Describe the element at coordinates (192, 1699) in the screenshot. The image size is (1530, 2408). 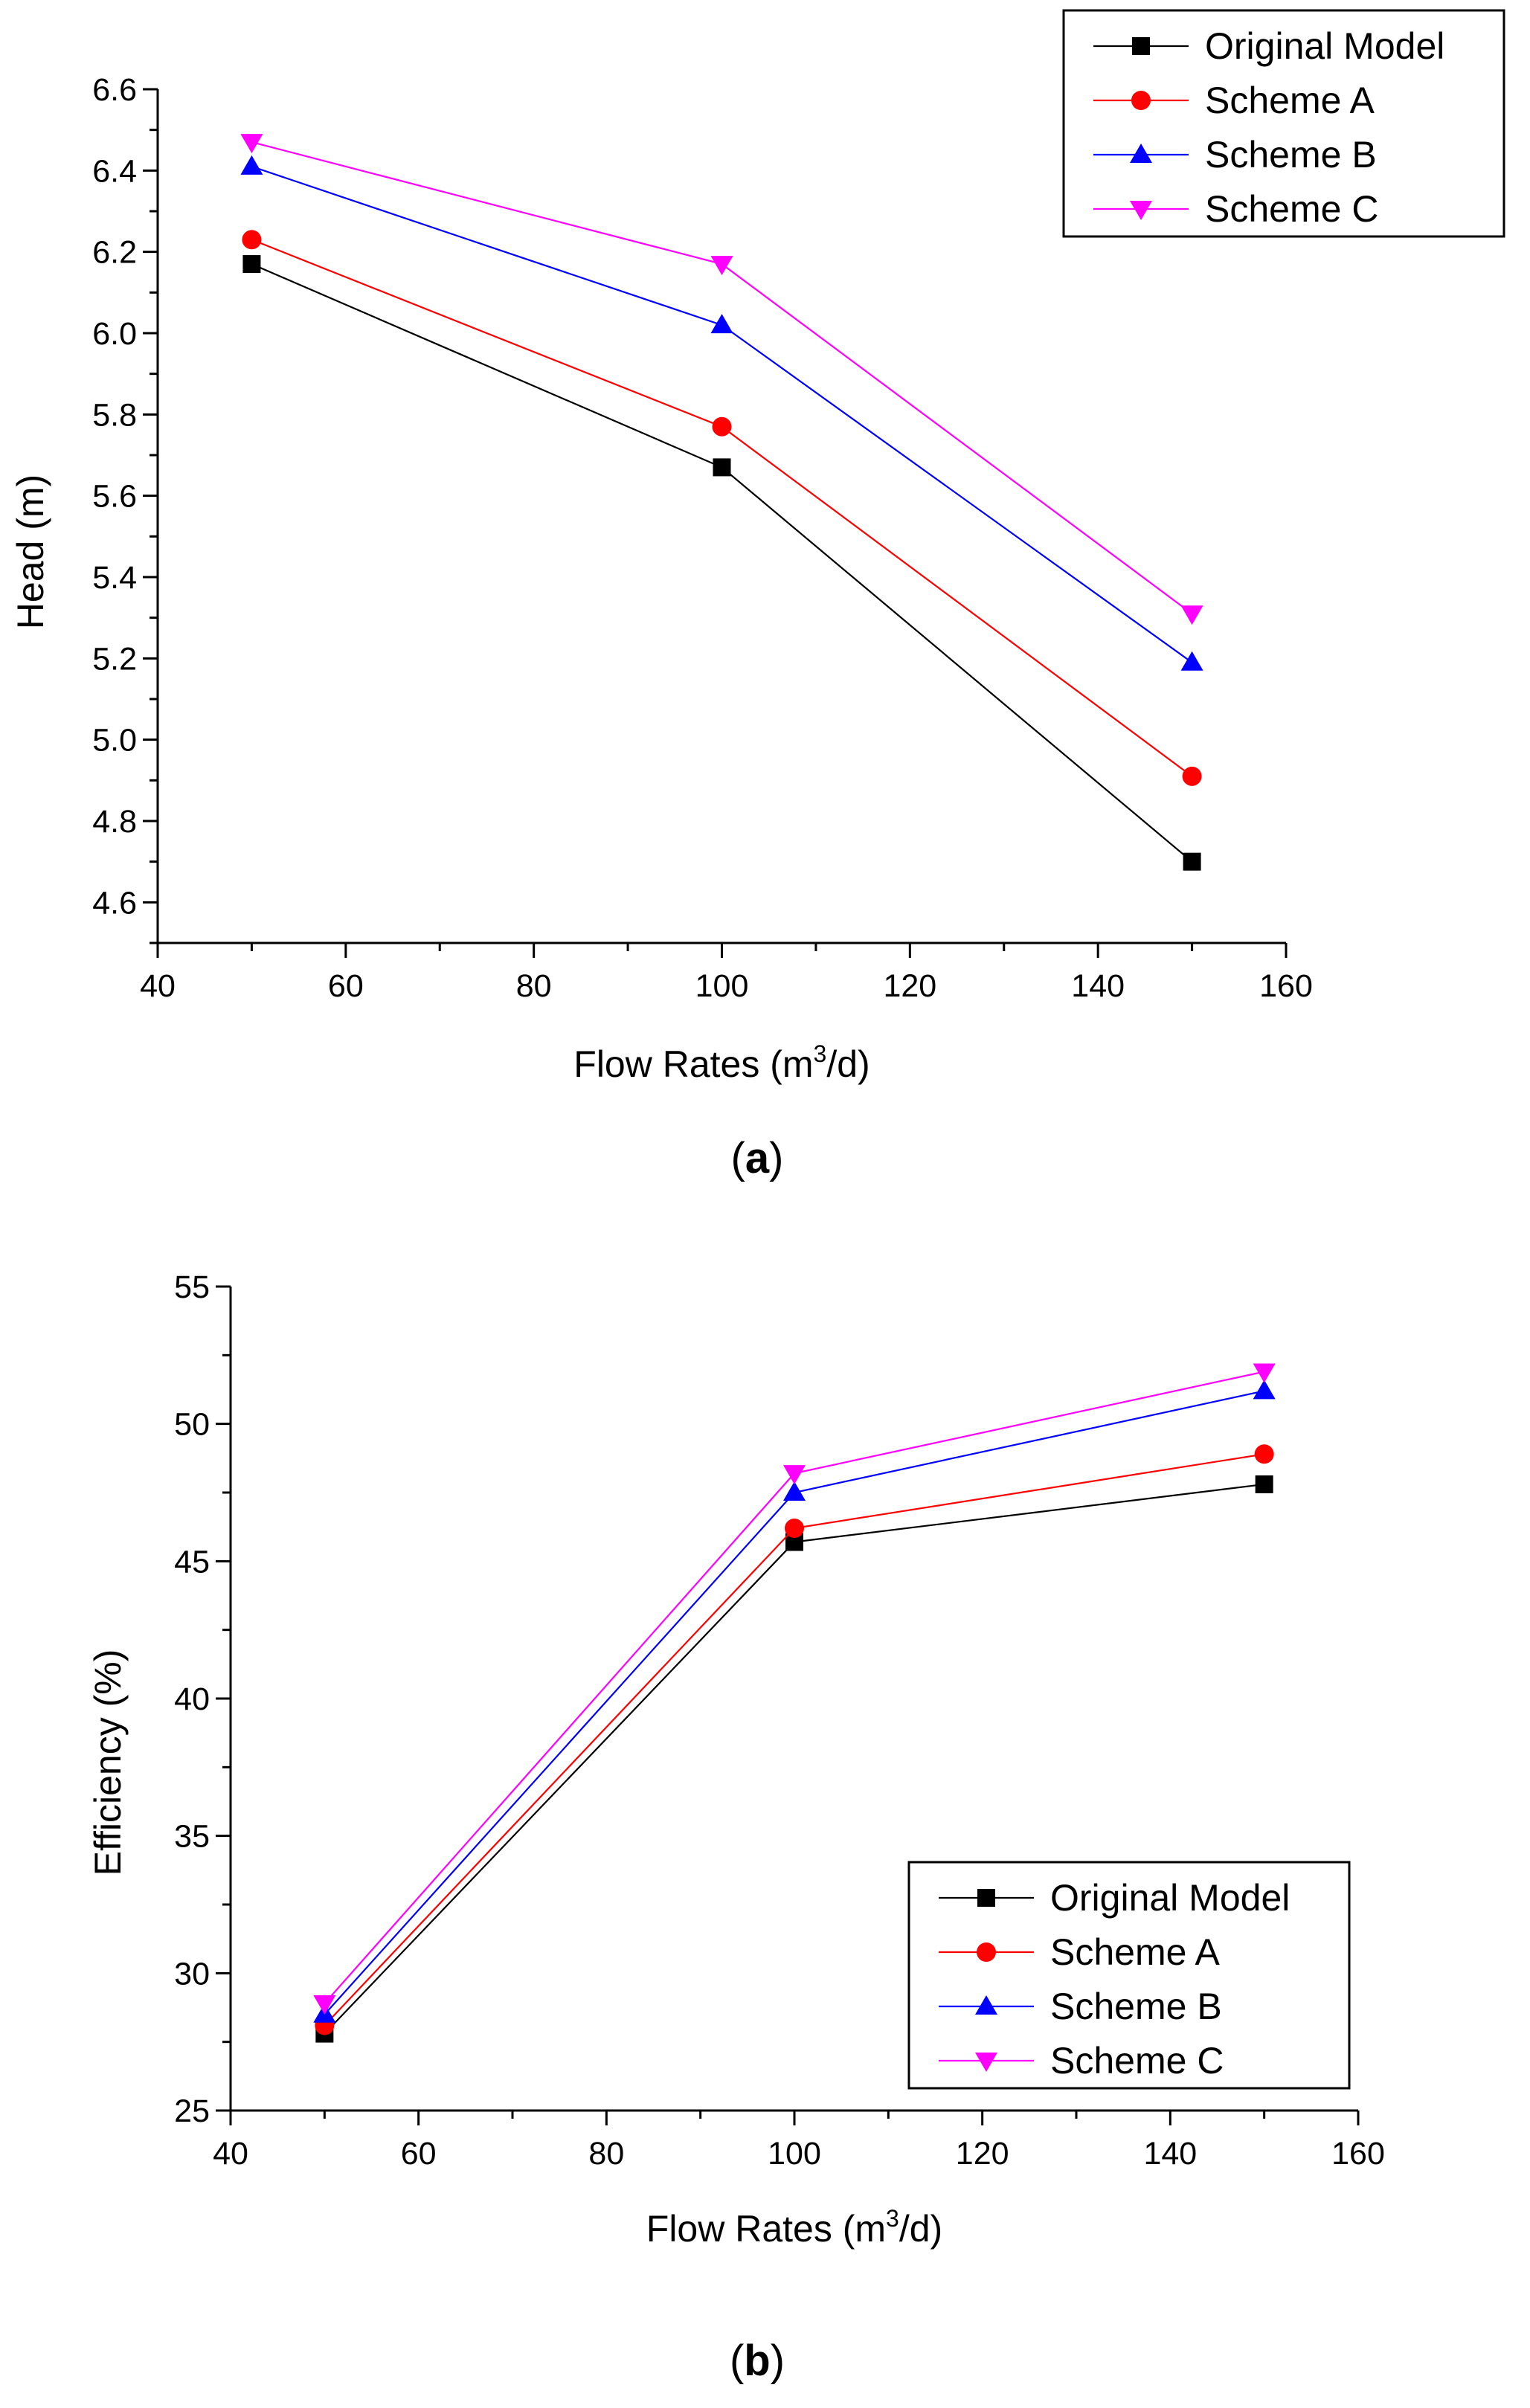
I see `y-tick-label: 40` at that location.